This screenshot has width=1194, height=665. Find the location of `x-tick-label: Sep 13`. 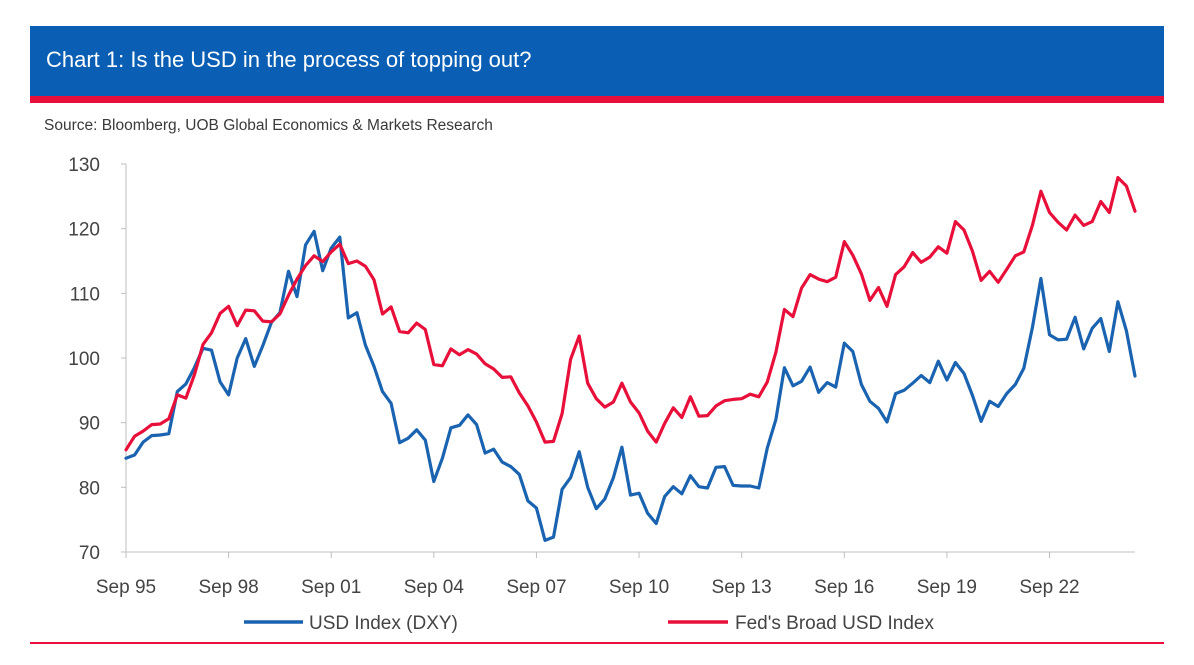

x-tick-label: Sep 13 is located at coordinates (742, 587).